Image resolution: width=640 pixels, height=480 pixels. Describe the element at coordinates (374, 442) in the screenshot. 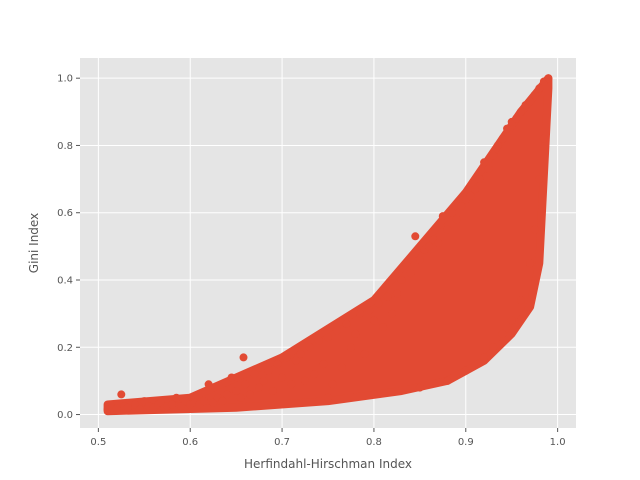

I see `x-tick-label: 0.8` at that location.